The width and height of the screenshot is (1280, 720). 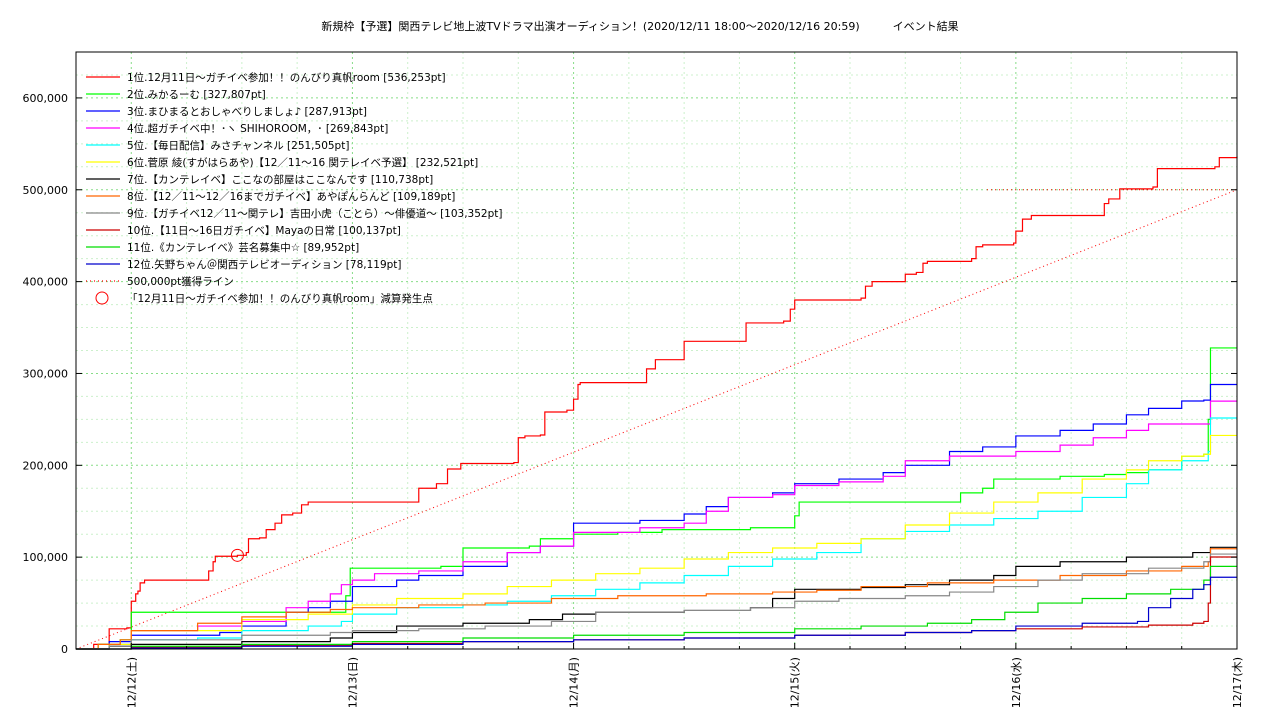 What do you see at coordinates (131, 682) in the screenshot?
I see `x-tick-label: 12/12(土)` at bounding box center [131, 682].